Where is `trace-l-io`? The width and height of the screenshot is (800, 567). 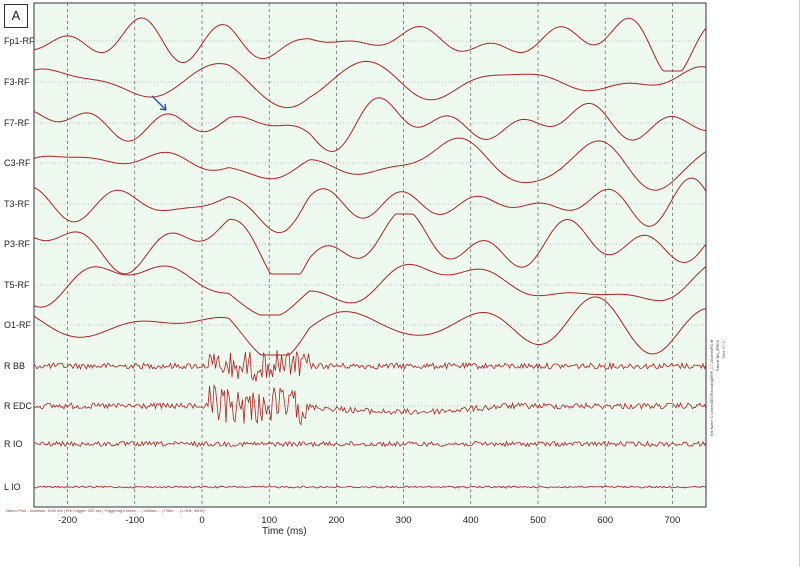
trace-l-io is located at coordinates (370, 487).